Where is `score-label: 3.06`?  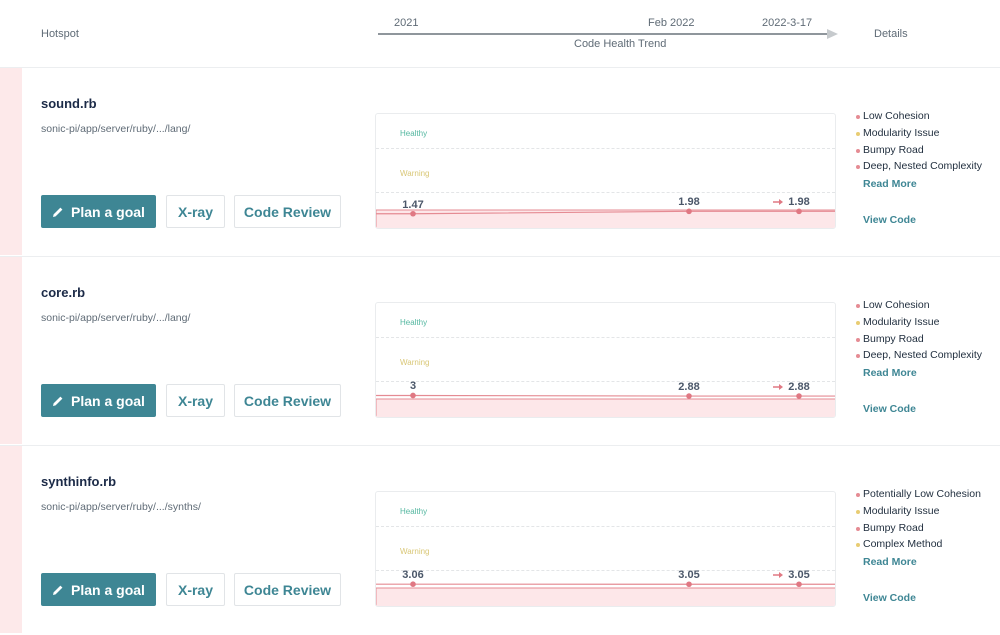 score-label: 3.06 is located at coordinates (413, 575).